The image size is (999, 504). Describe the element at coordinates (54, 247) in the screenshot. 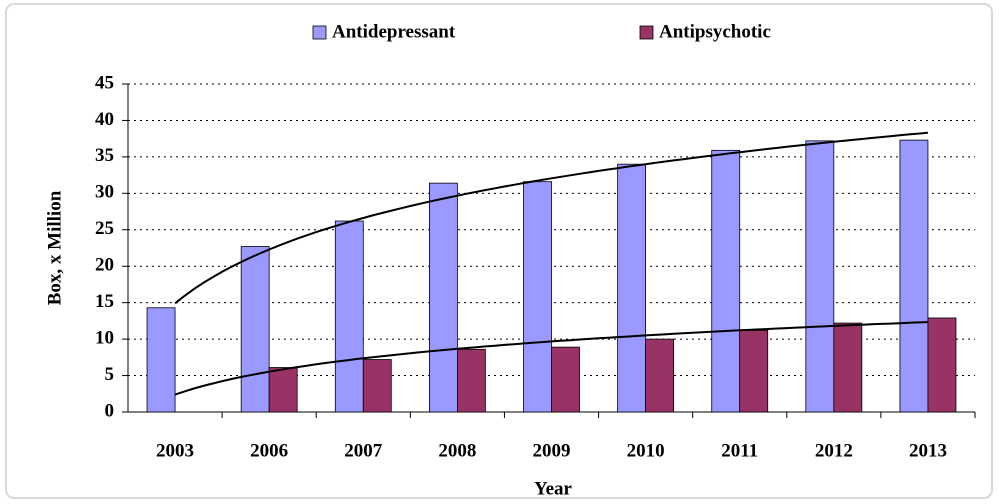

I see `y-axis-title: Box, x Million` at that location.